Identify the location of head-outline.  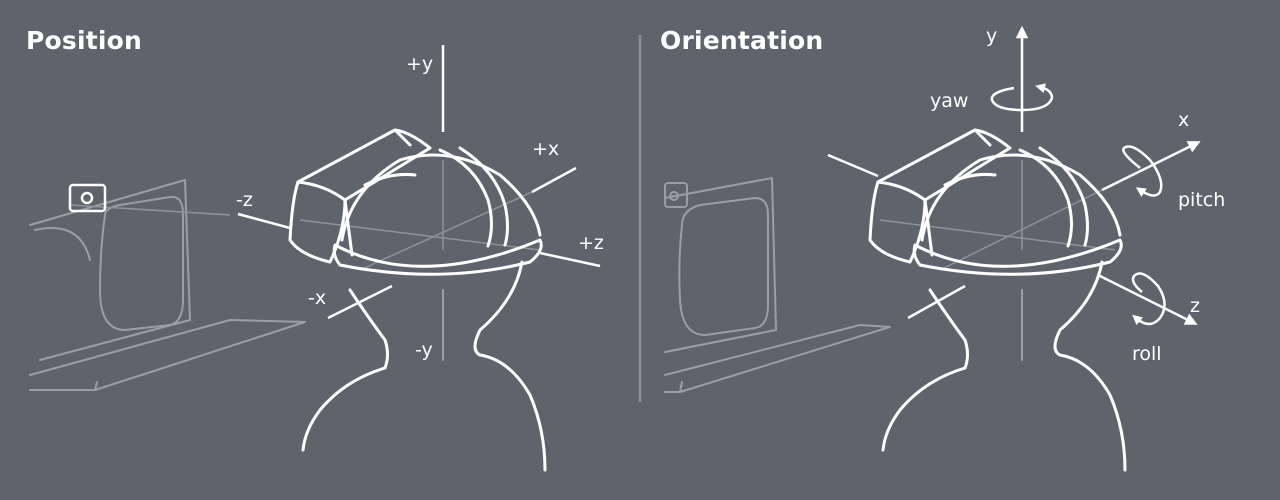
(424, 366).